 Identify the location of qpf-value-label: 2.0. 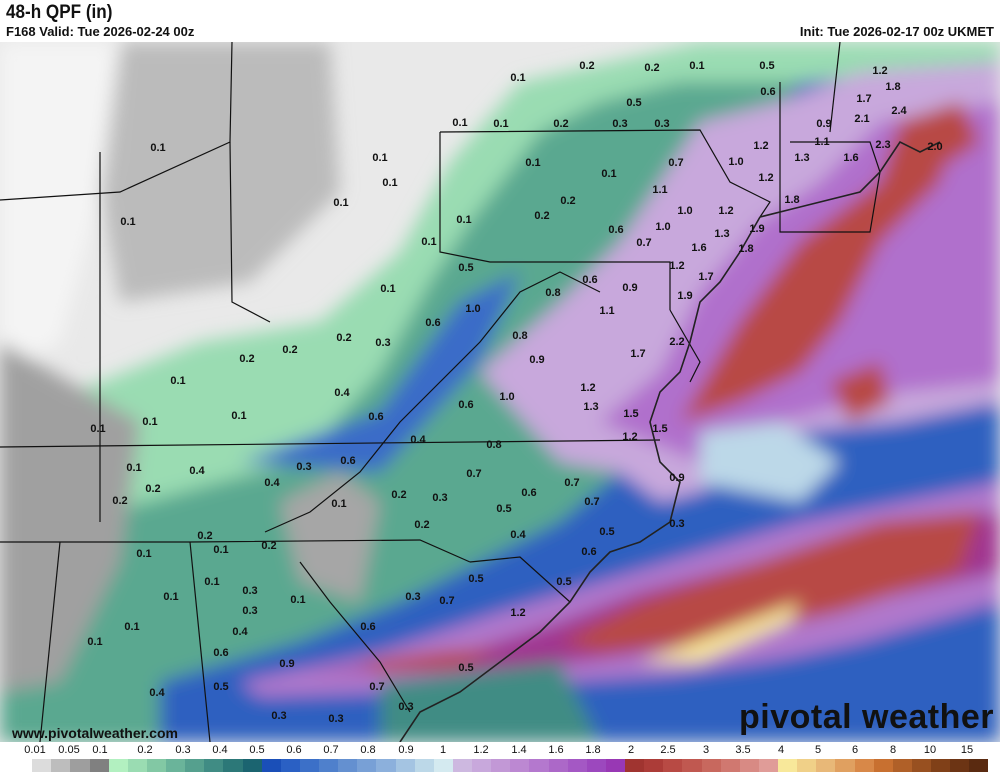
(935, 147).